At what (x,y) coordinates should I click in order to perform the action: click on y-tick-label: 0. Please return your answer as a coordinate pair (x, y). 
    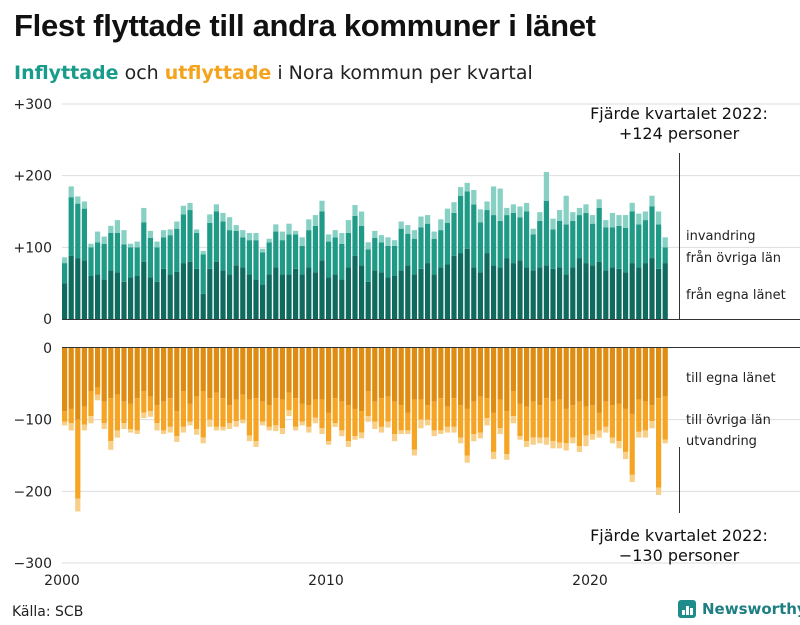
    Looking at the image, I should click on (47, 349).